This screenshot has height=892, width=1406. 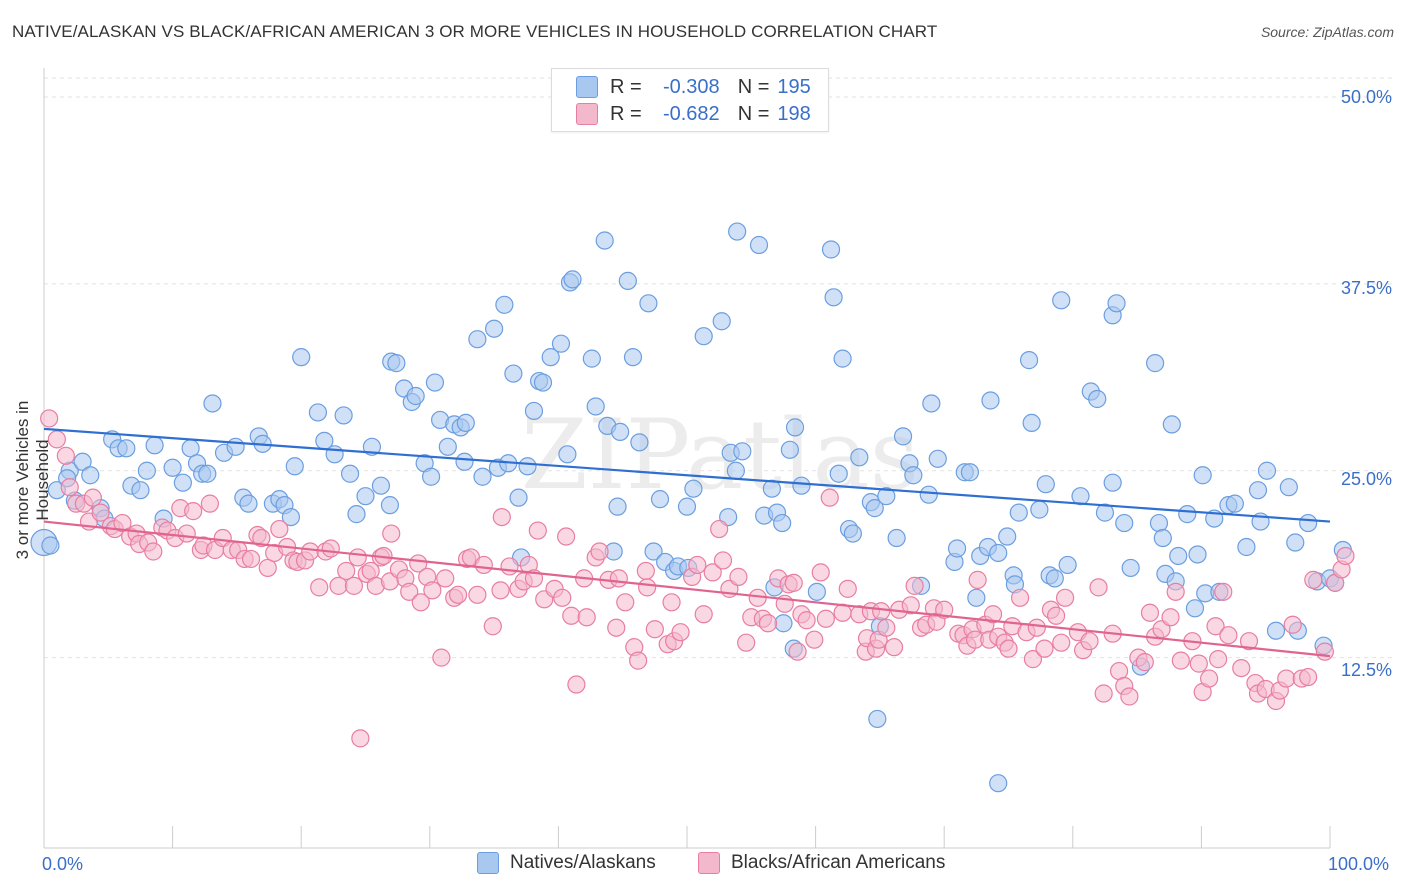 I want to click on legend-item-blacks: Blacks/African Americans, so click(x=821, y=863).